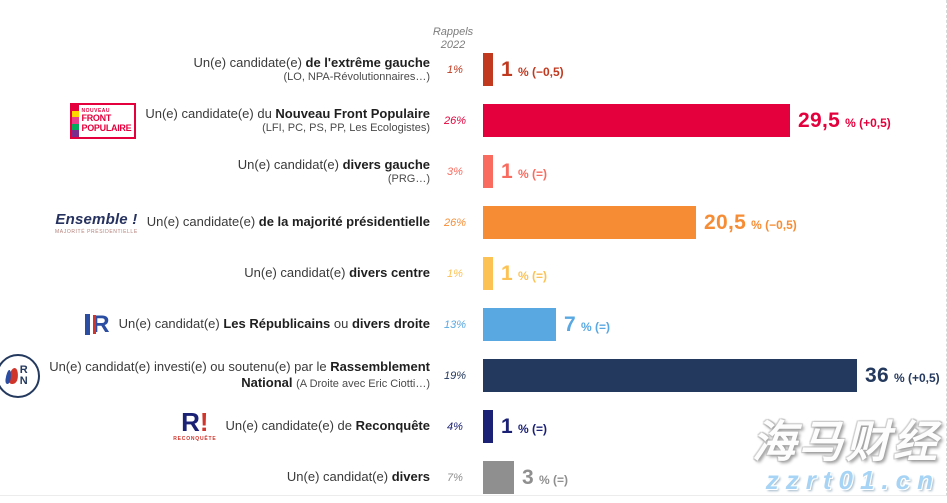 The height and width of the screenshot is (503, 947). I want to click on rappels-2022-column-header: Rappels 2022, so click(453, 39).